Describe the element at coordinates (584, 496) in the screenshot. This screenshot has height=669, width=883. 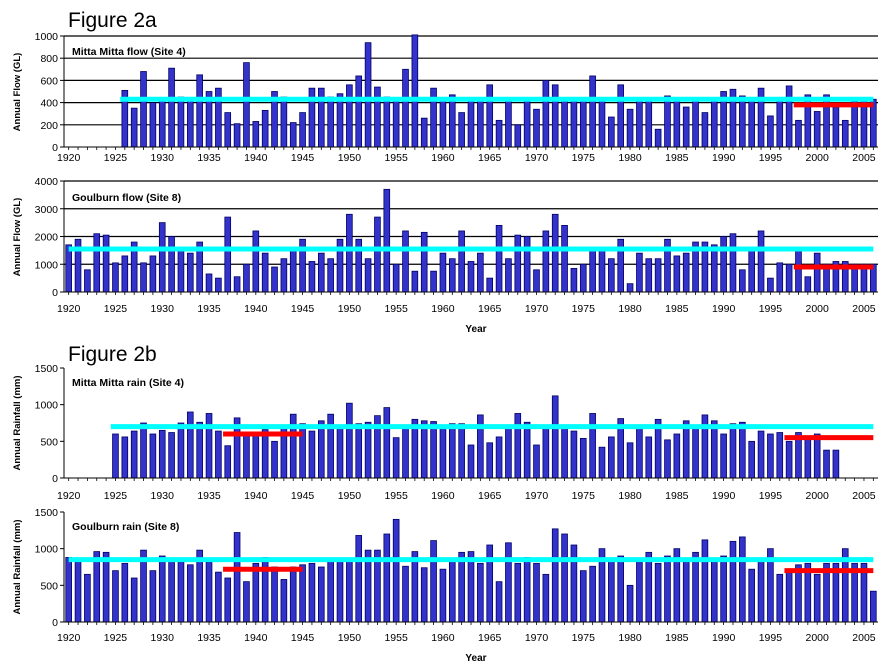
I see `x-tick-label: 1975` at that location.